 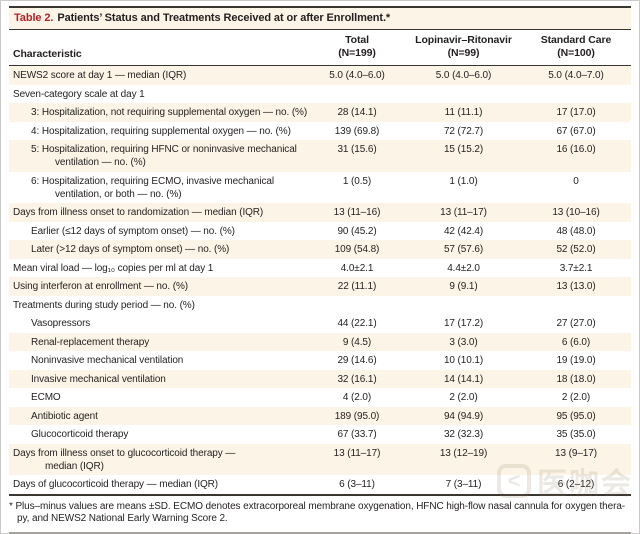 What do you see at coordinates (357, 416) in the screenshot?
I see `row-value: 189 (95.0)` at bounding box center [357, 416].